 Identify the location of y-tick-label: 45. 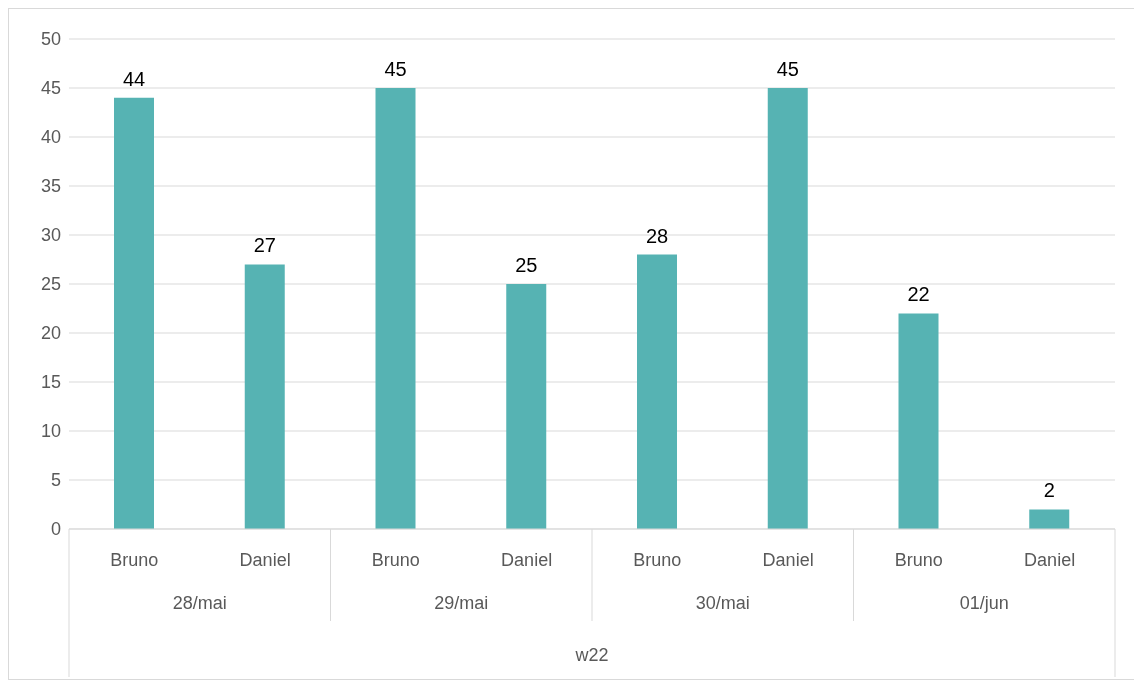
(50, 88).